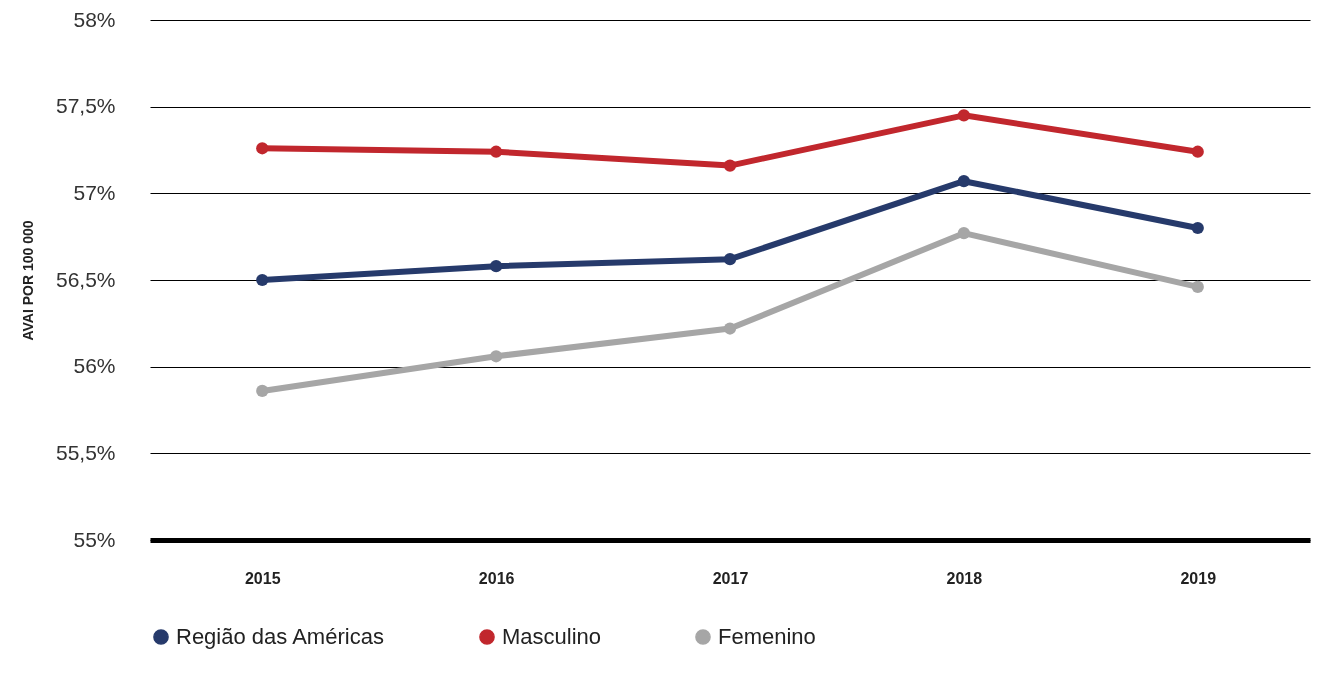 The image size is (1328, 695). I want to click on y-axis-title: AVAI POR 100 000, so click(27, 280).